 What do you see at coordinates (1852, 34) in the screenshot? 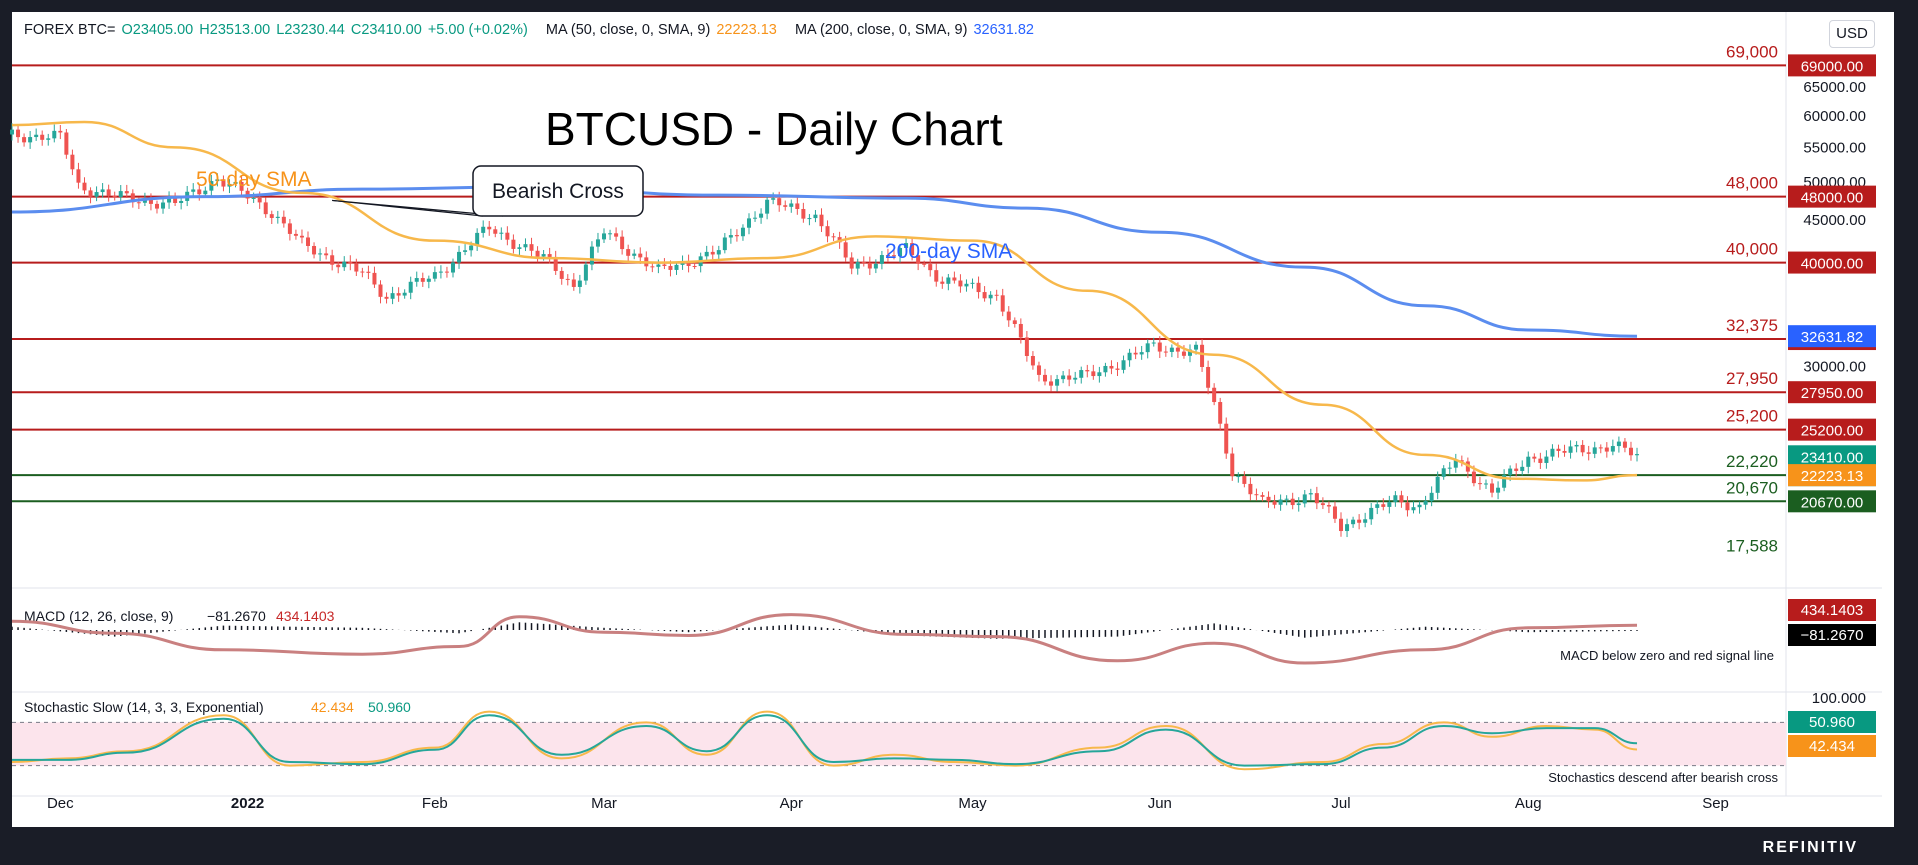
I see `currency-button: USD` at bounding box center [1852, 34].